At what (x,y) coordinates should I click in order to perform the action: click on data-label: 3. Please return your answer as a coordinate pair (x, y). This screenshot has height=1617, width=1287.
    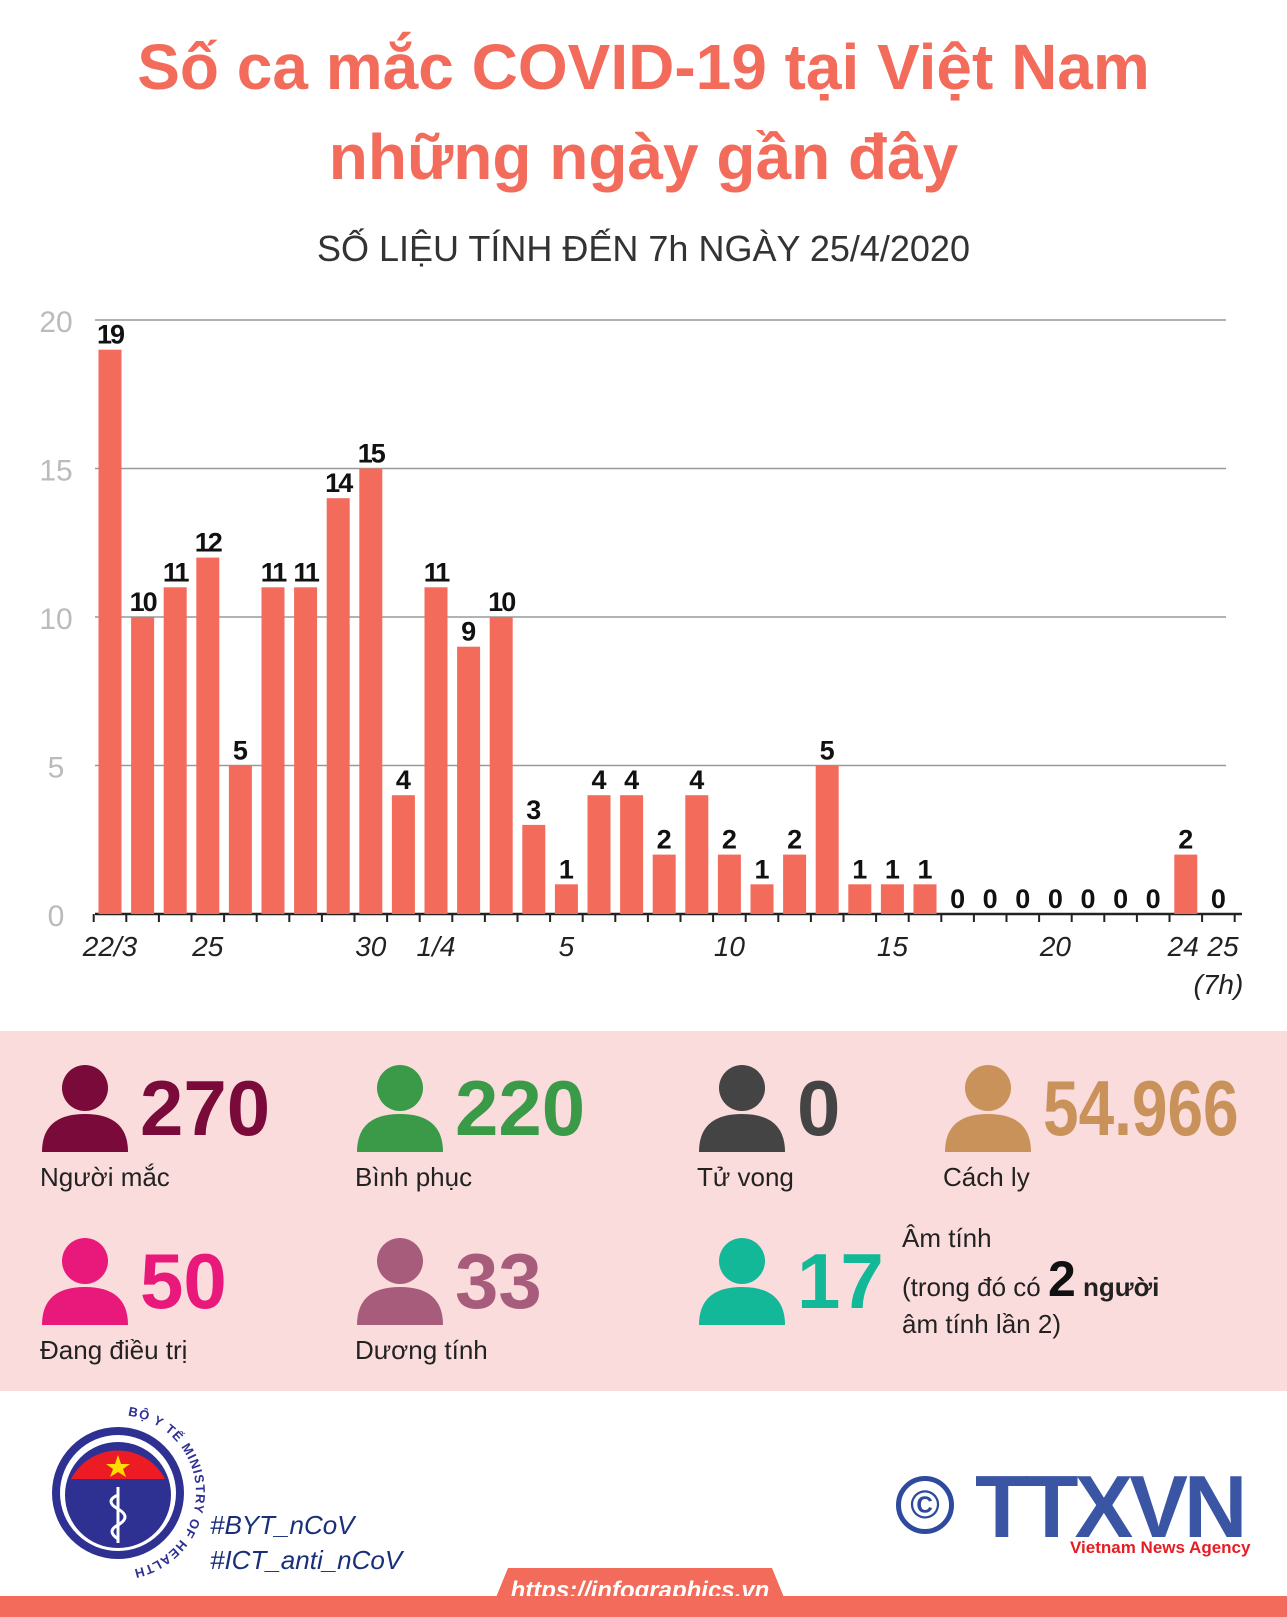
    Looking at the image, I should click on (533, 810).